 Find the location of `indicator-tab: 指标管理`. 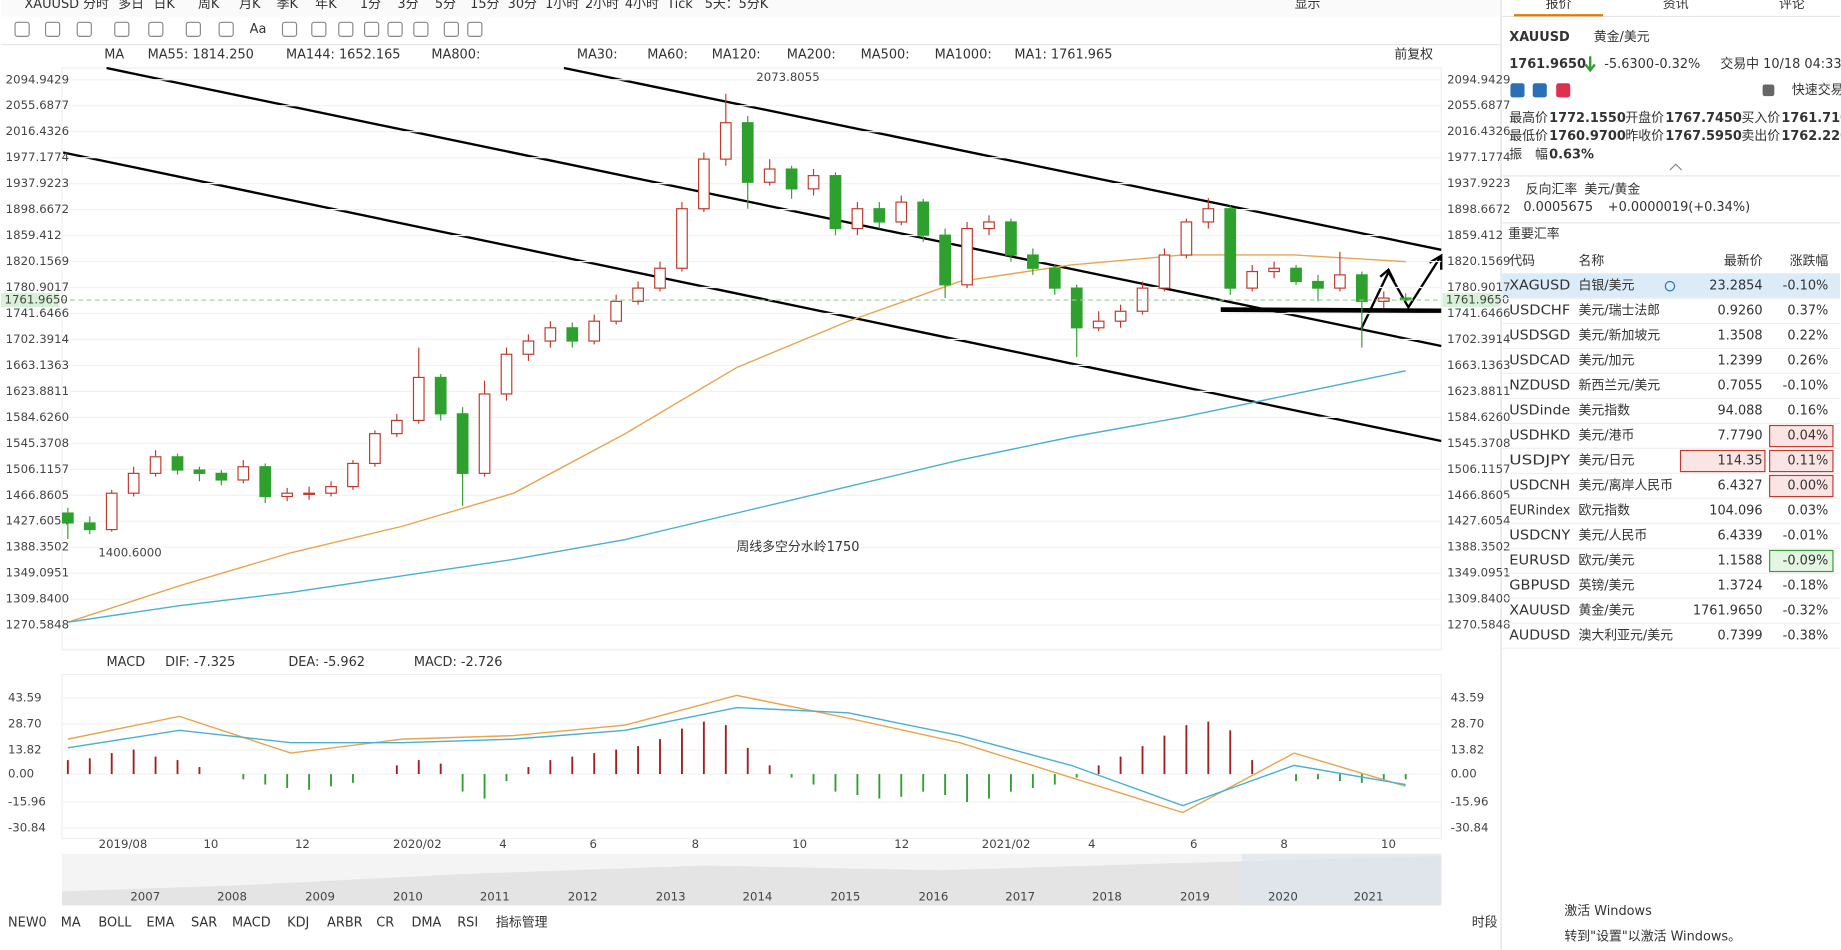

indicator-tab: 指标管理 is located at coordinates (522, 923).